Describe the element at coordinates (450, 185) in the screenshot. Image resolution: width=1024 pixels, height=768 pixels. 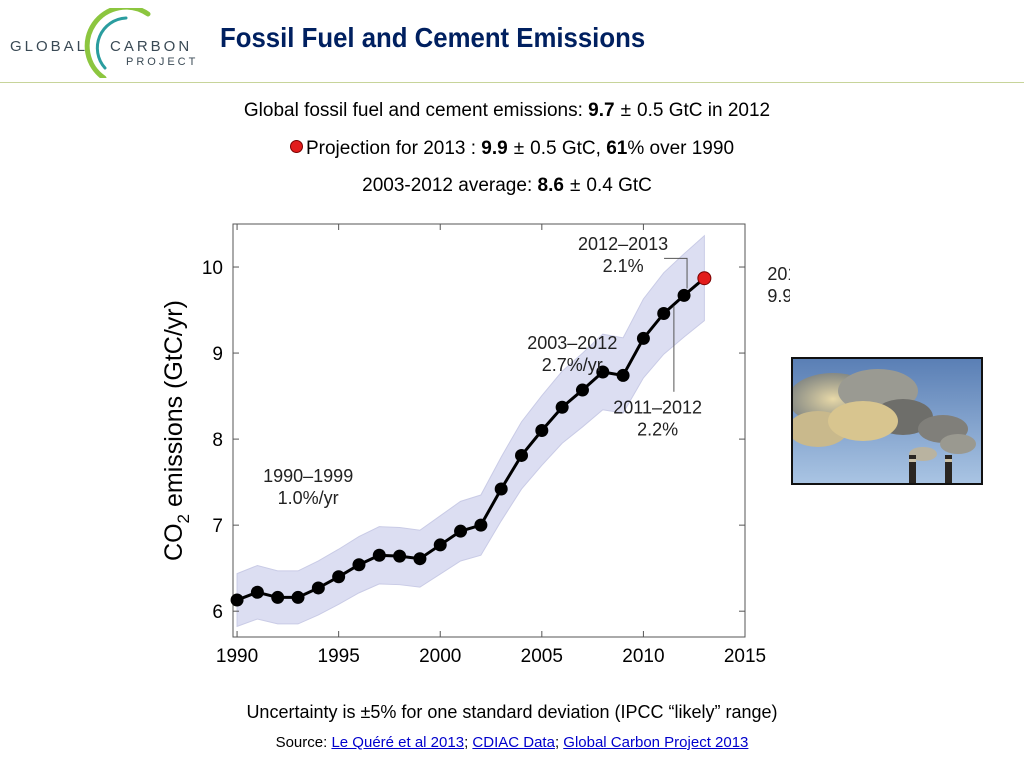
I see `summary-average-prefix: 2003-2012 average:` at that location.